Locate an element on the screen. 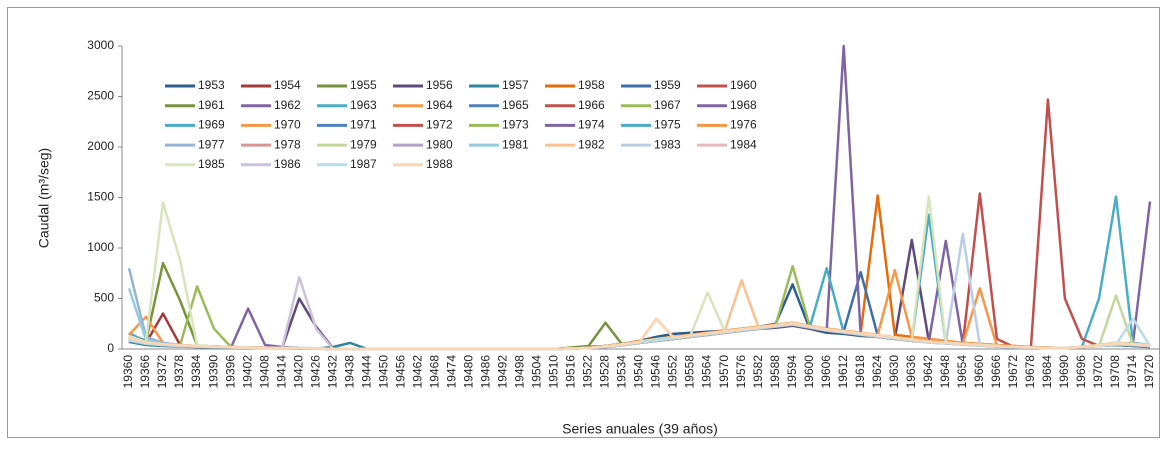  y-tick-label: 0 is located at coordinates (110, 348).